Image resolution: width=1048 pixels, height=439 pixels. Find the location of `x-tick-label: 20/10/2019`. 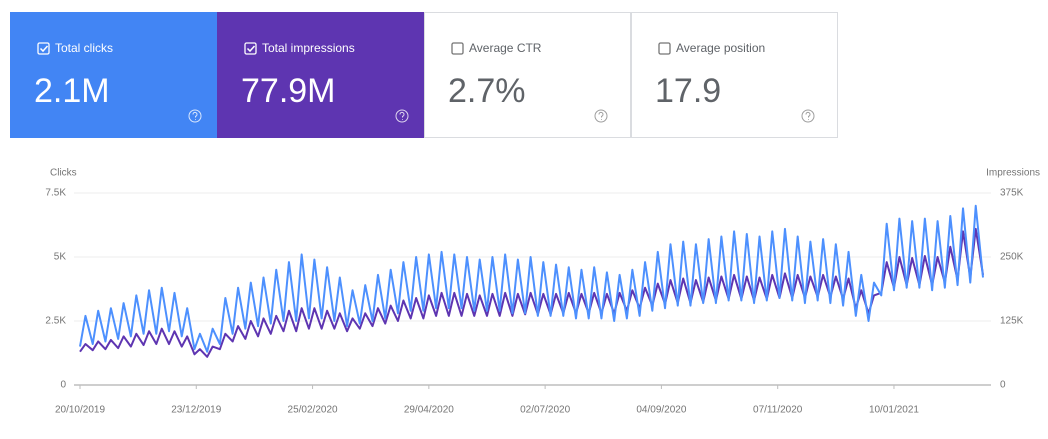

x-tick-label: 20/10/2019 is located at coordinates (80, 410).